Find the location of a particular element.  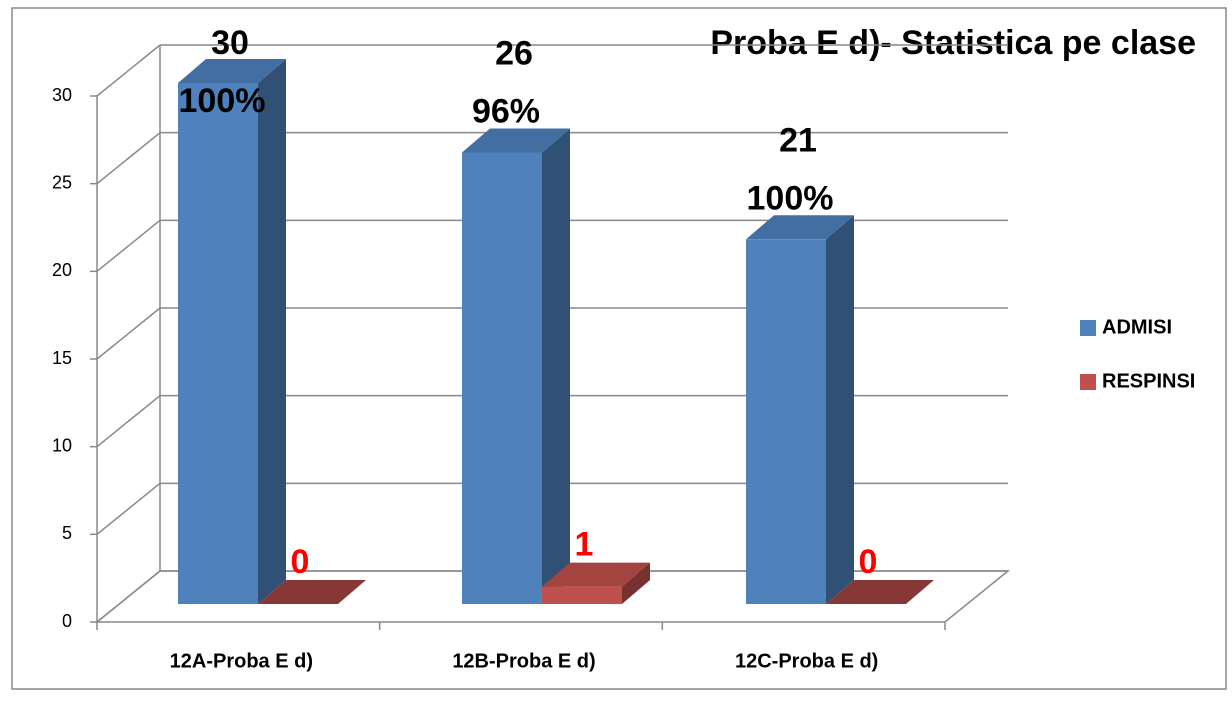

y-tick-label: 5 is located at coordinates (67, 533).